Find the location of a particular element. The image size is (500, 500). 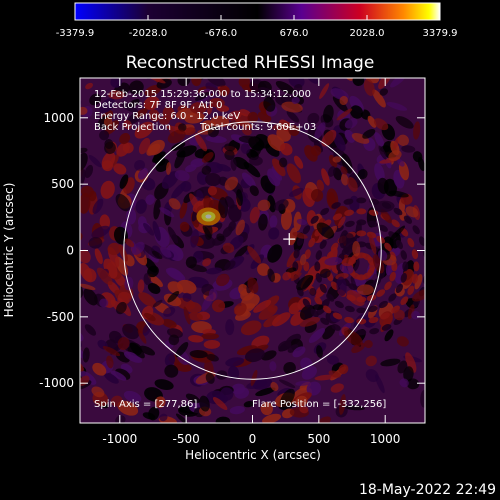

energy-range-text: Energy Range: 6.0 - 12.0 keV is located at coordinates (167, 116).